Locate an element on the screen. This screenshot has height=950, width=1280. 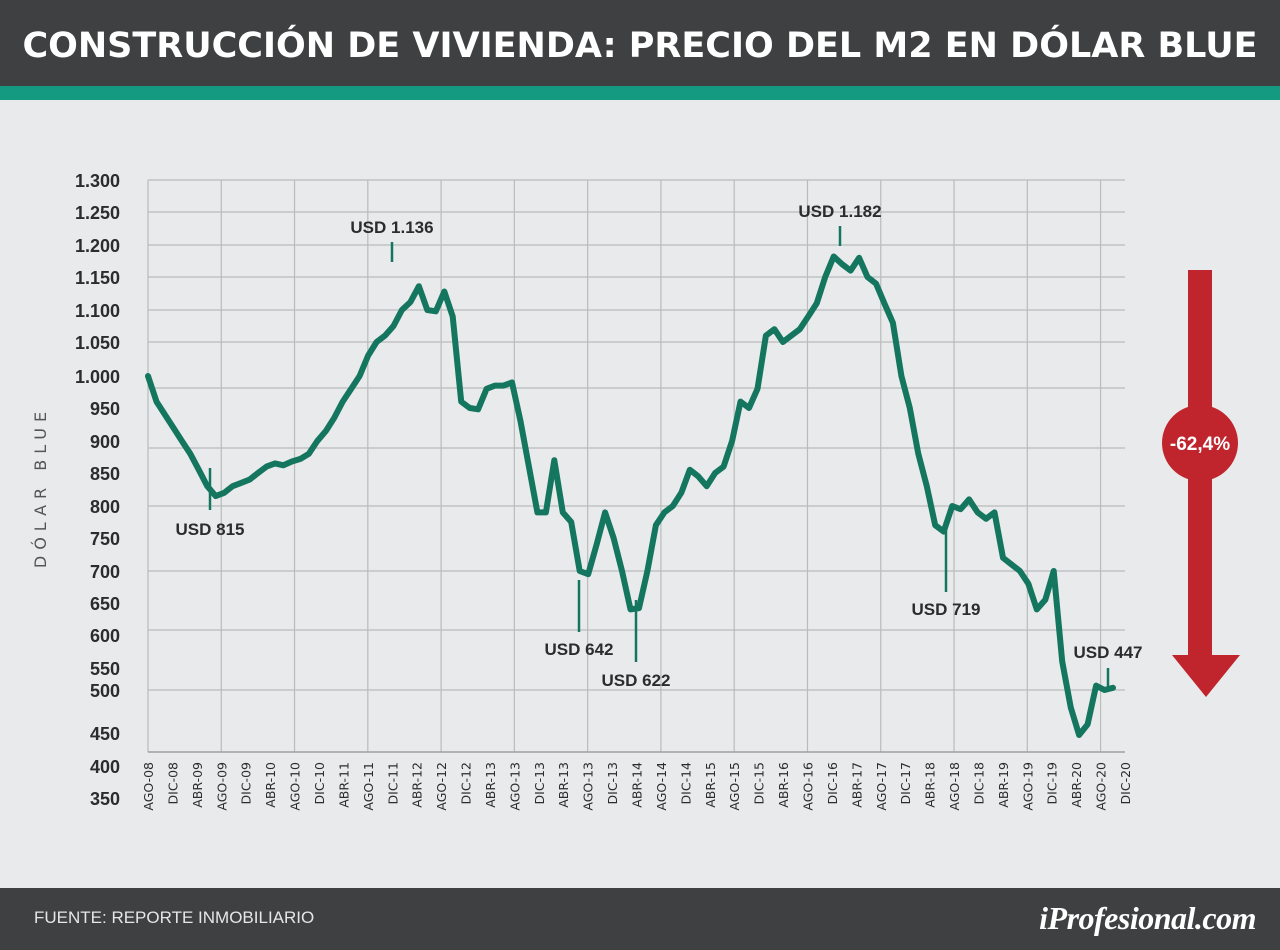
x-tick-label: ABR-12 is located at coordinates (417, 785).